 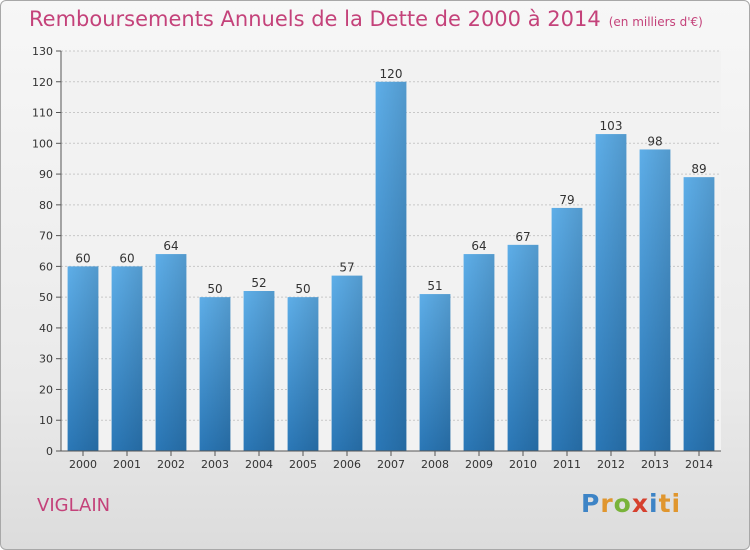 What do you see at coordinates (46, 297) in the screenshot?
I see `y-tick-label: 50` at bounding box center [46, 297].